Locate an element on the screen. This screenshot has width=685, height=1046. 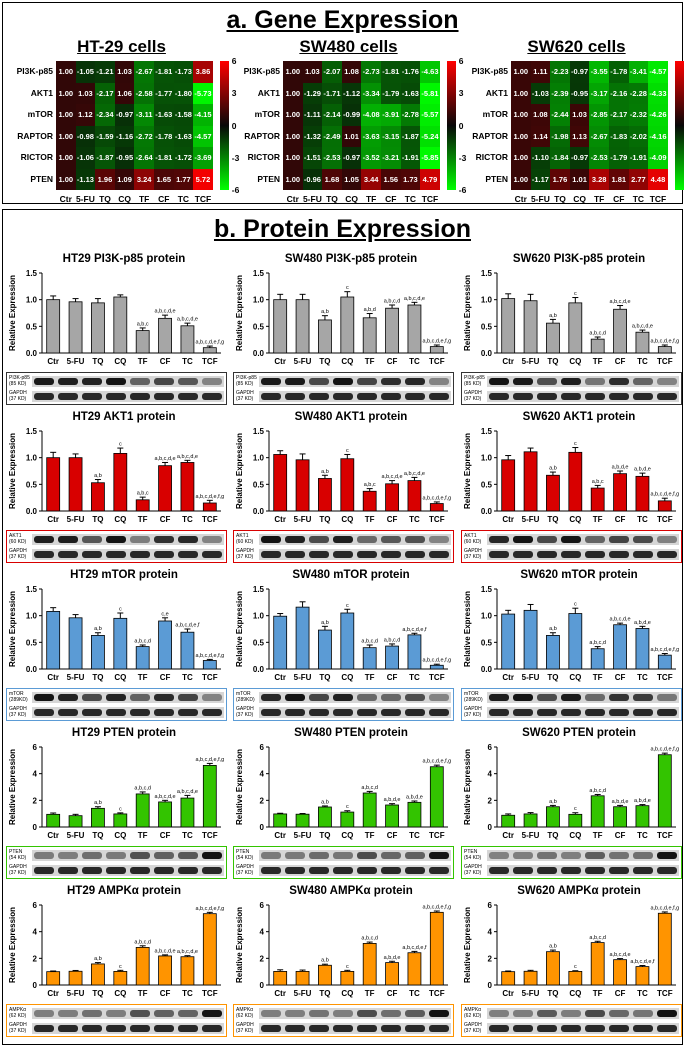
heatmap-cell: 1.08 is located at coordinates (540, 115).